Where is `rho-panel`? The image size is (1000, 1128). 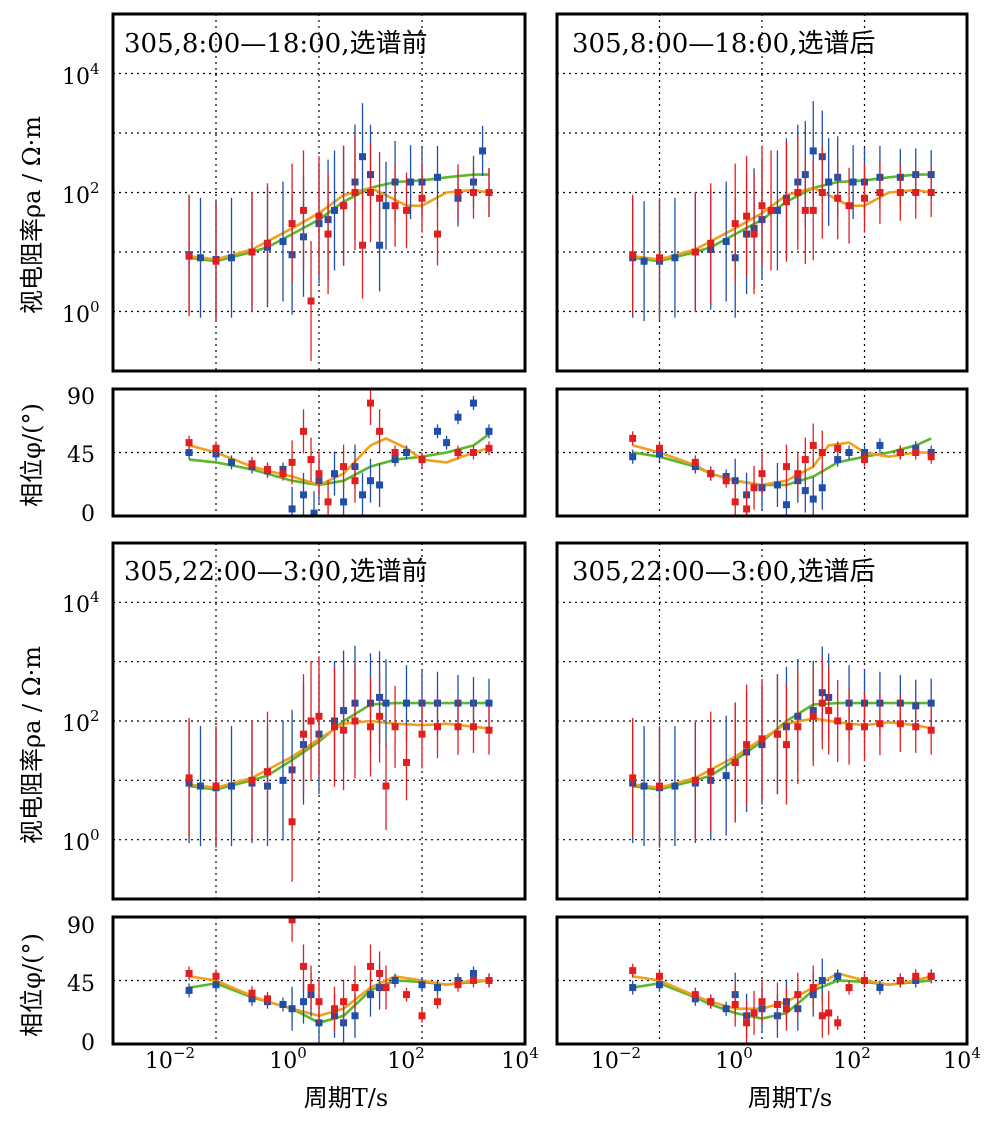
rho-panel is located at coordinates (762, 721).